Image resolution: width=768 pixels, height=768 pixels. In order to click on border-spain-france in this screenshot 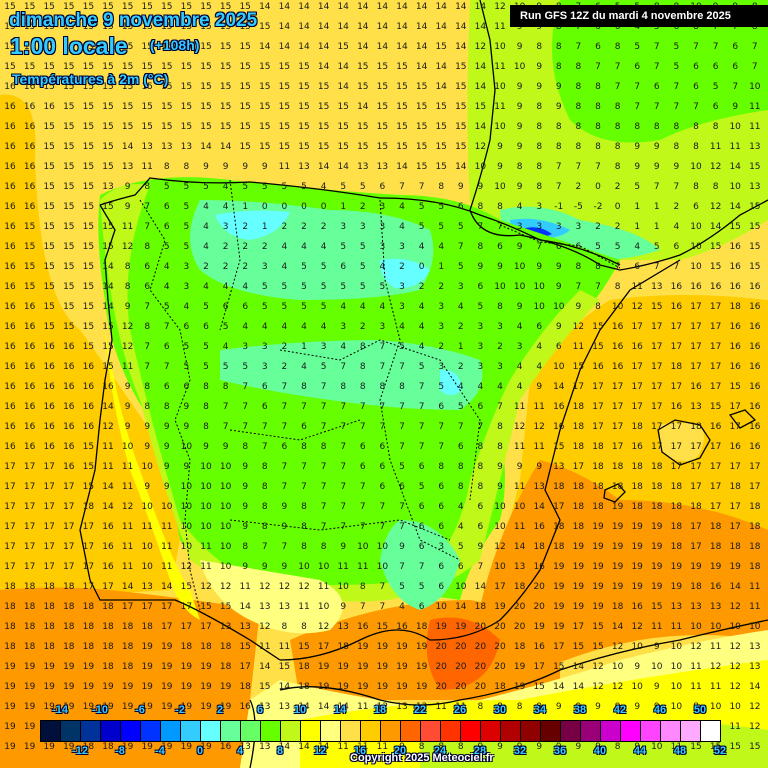, I will do `click(560, 246)`.